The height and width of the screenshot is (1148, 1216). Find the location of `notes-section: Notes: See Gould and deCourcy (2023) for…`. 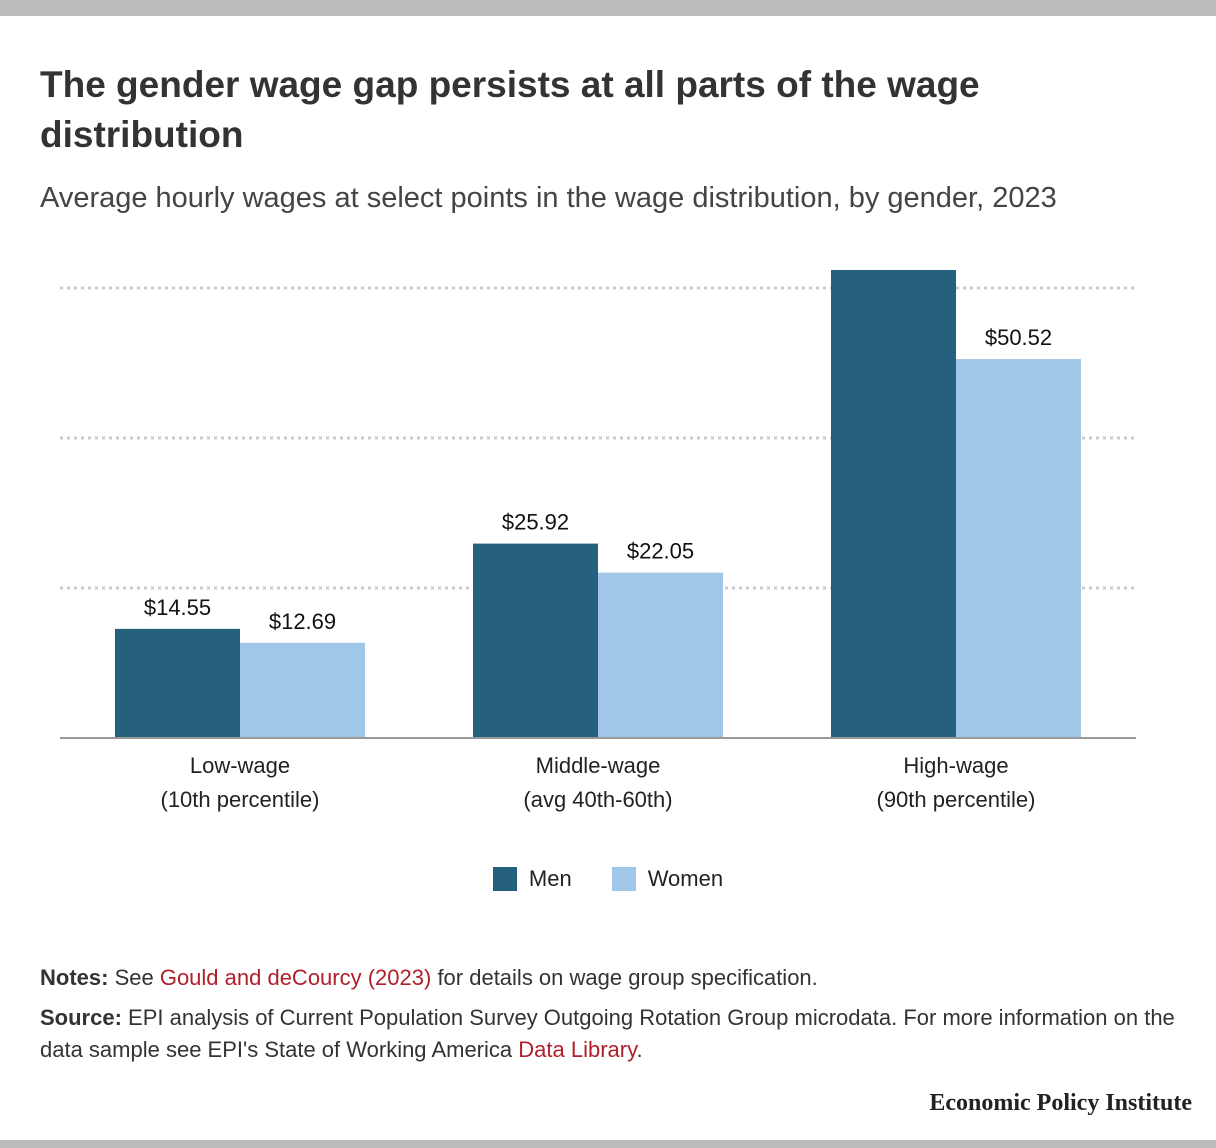

notes-section: Notes: See Gould and deCourcy (2023) for… is located at coordinates (610, 1018).